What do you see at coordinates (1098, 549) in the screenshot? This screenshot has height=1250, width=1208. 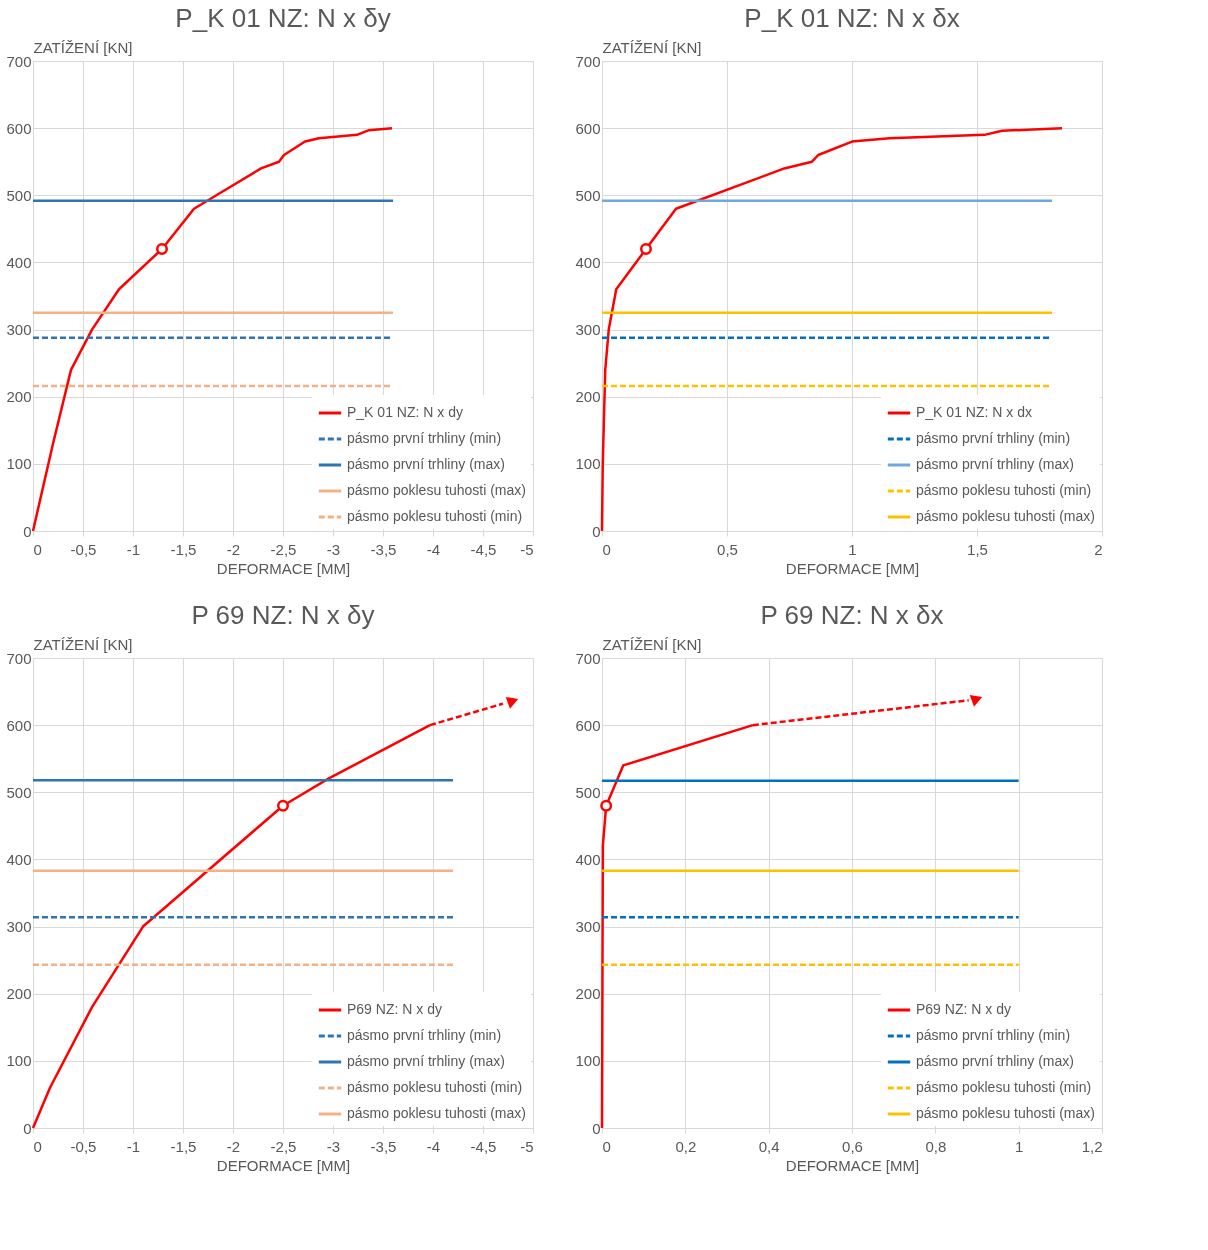 I see `x-tick-label: 2` at bounding box center [1098, 549].